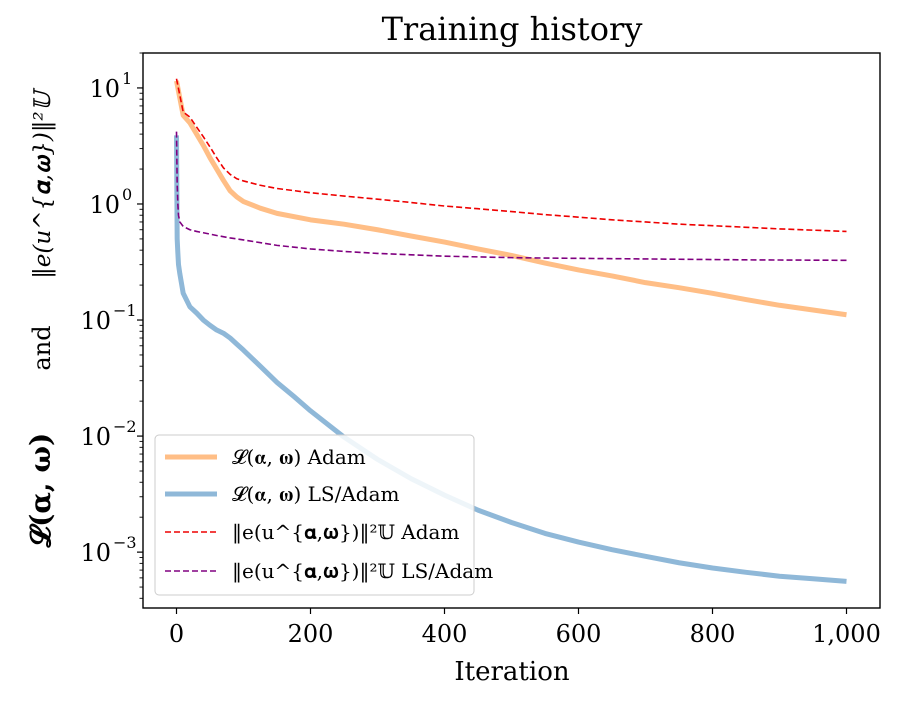  Describe the element at coordinates (345, 532) in the screenshot. I see `legend-label-error-adam: ‖e(u^{𝛂,𝛚})‖²𝕌 Adam` at that location.